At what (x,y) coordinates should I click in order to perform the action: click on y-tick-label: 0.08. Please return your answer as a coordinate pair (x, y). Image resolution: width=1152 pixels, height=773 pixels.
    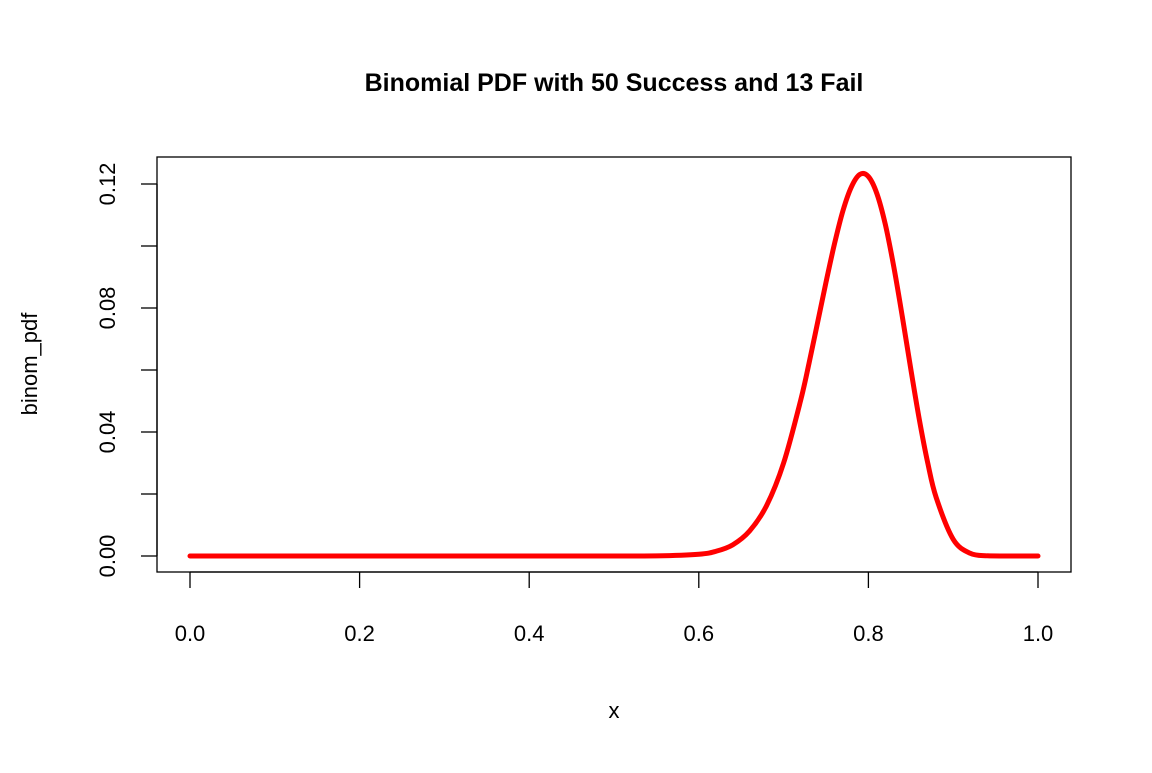
    Looking at the image, I should click on (107, 308).